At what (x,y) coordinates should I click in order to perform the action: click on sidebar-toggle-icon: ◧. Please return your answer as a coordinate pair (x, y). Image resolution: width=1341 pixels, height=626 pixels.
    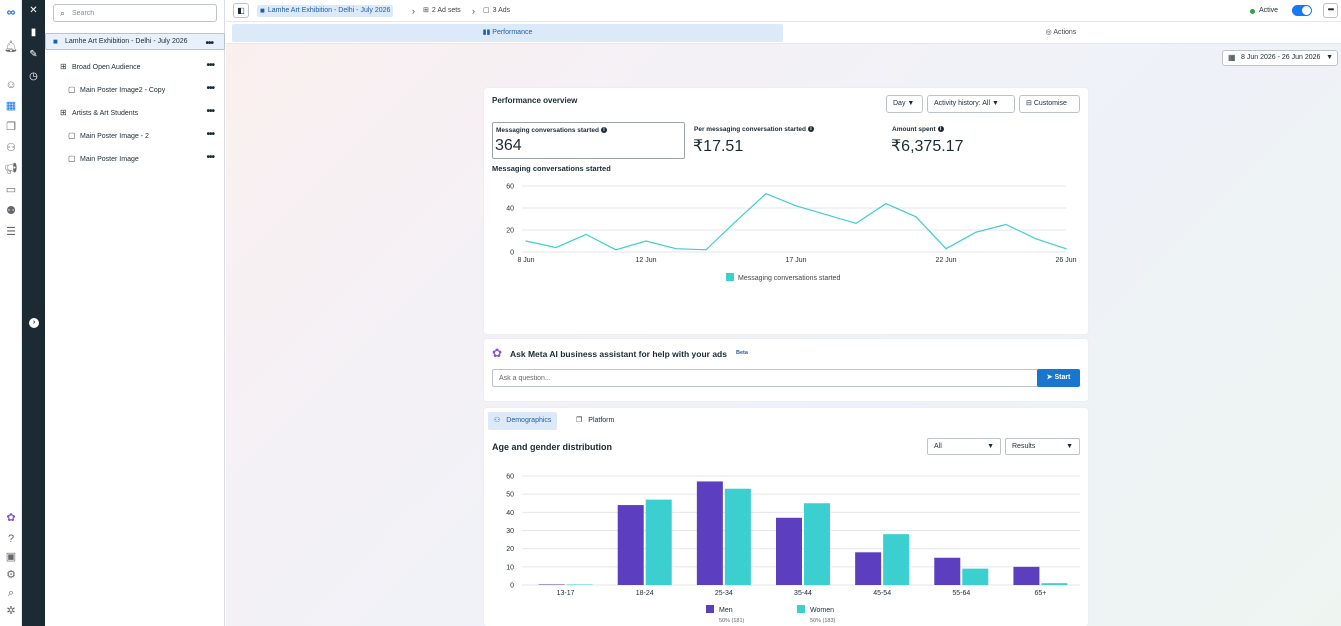
    Looking at the image, I should click on (241, 10).